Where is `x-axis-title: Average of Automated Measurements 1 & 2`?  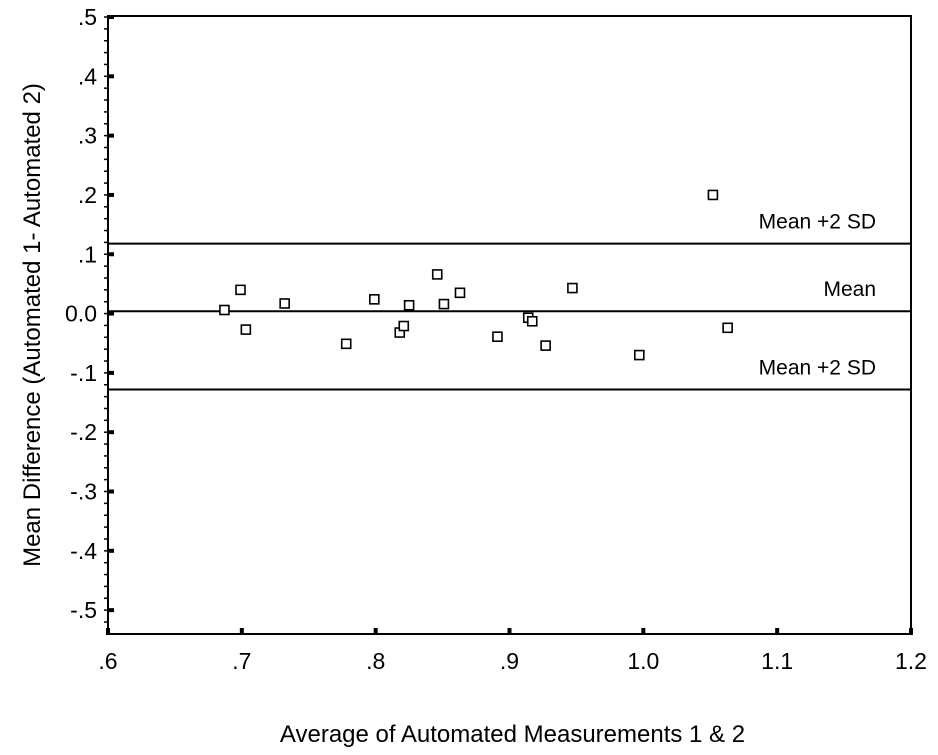
x-axis-title: Average of Automated Measurements 1 & 2 is located at coordinates (512, 734).